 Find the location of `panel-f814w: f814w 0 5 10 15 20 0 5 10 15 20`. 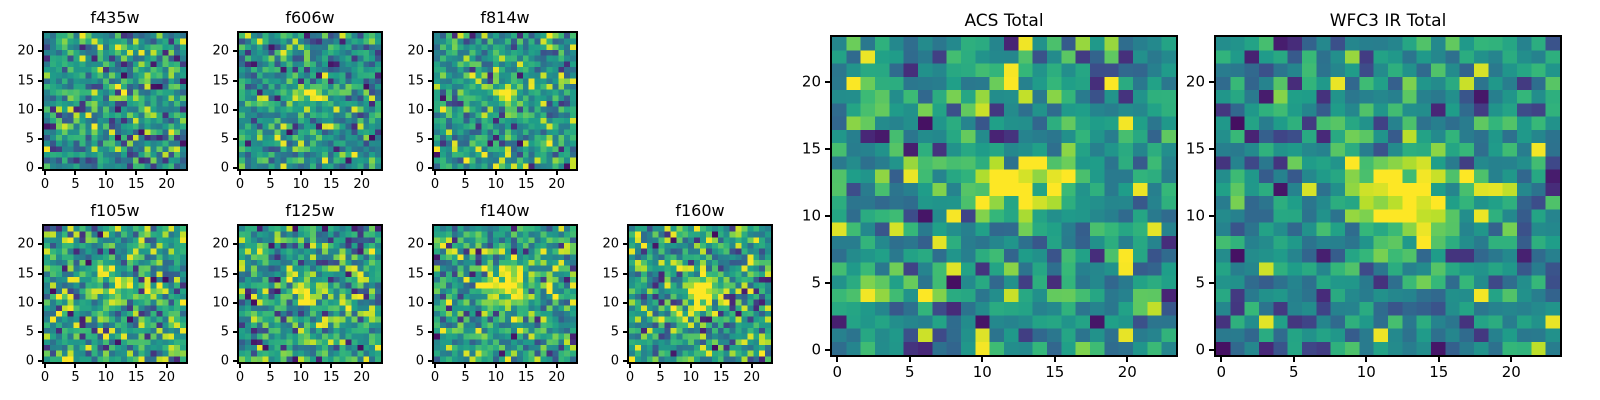

panel-f814w: f814w 0 5 10 15 20 0 5 10 15 20 is located at coordinates (492, 99).